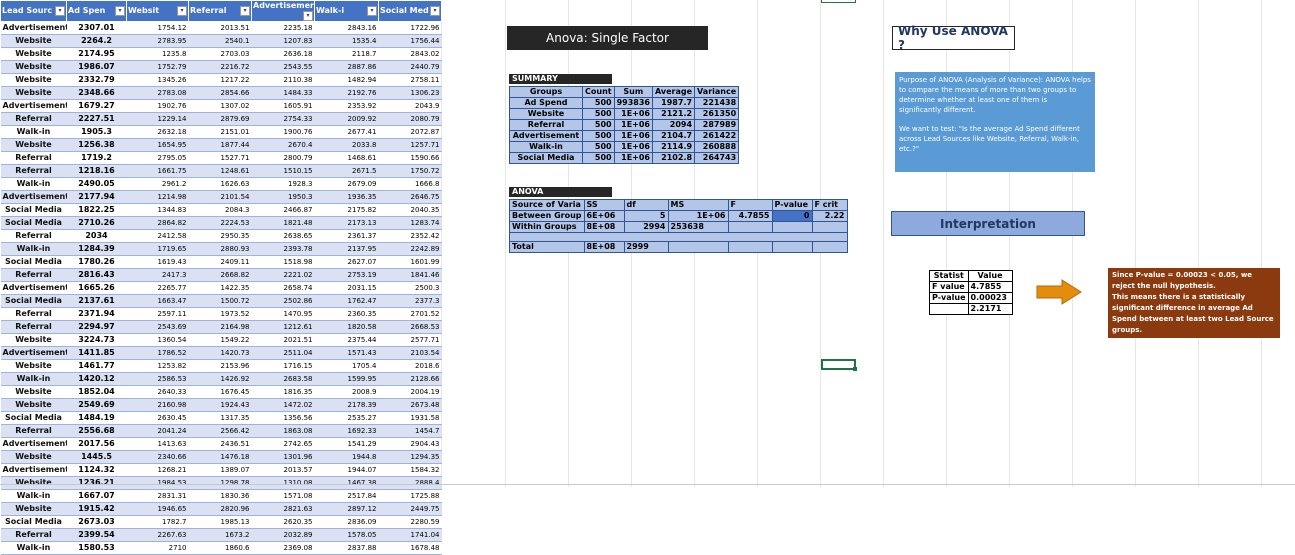 The height and width of the screenshot is (555, 1295). What do you see at coordinates (283, 327) in the screenshot?
I see `table-cell: 1212.61` at bounding box center [283, 327].